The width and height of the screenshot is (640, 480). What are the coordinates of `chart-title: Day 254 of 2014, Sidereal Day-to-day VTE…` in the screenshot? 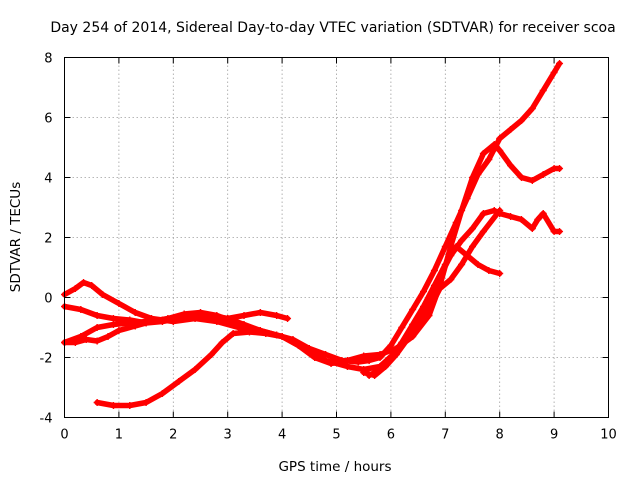 It's located at (332, 28).